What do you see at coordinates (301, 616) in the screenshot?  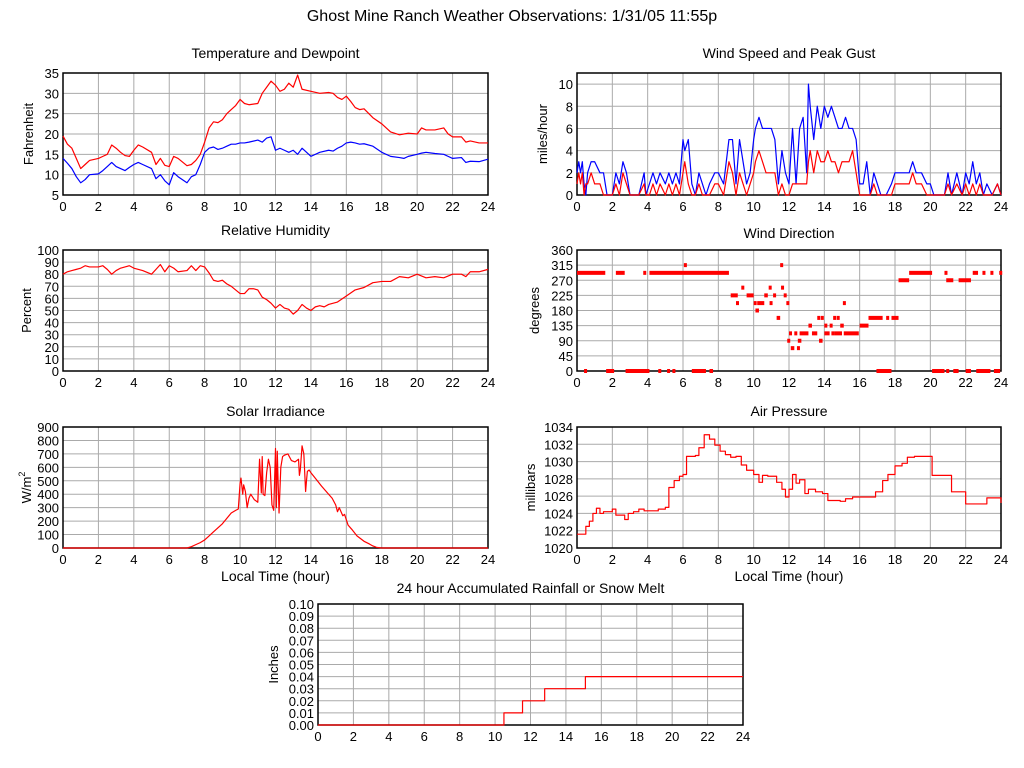 I see `y-tick-label: 0.09` at bounding box center [301, 616].